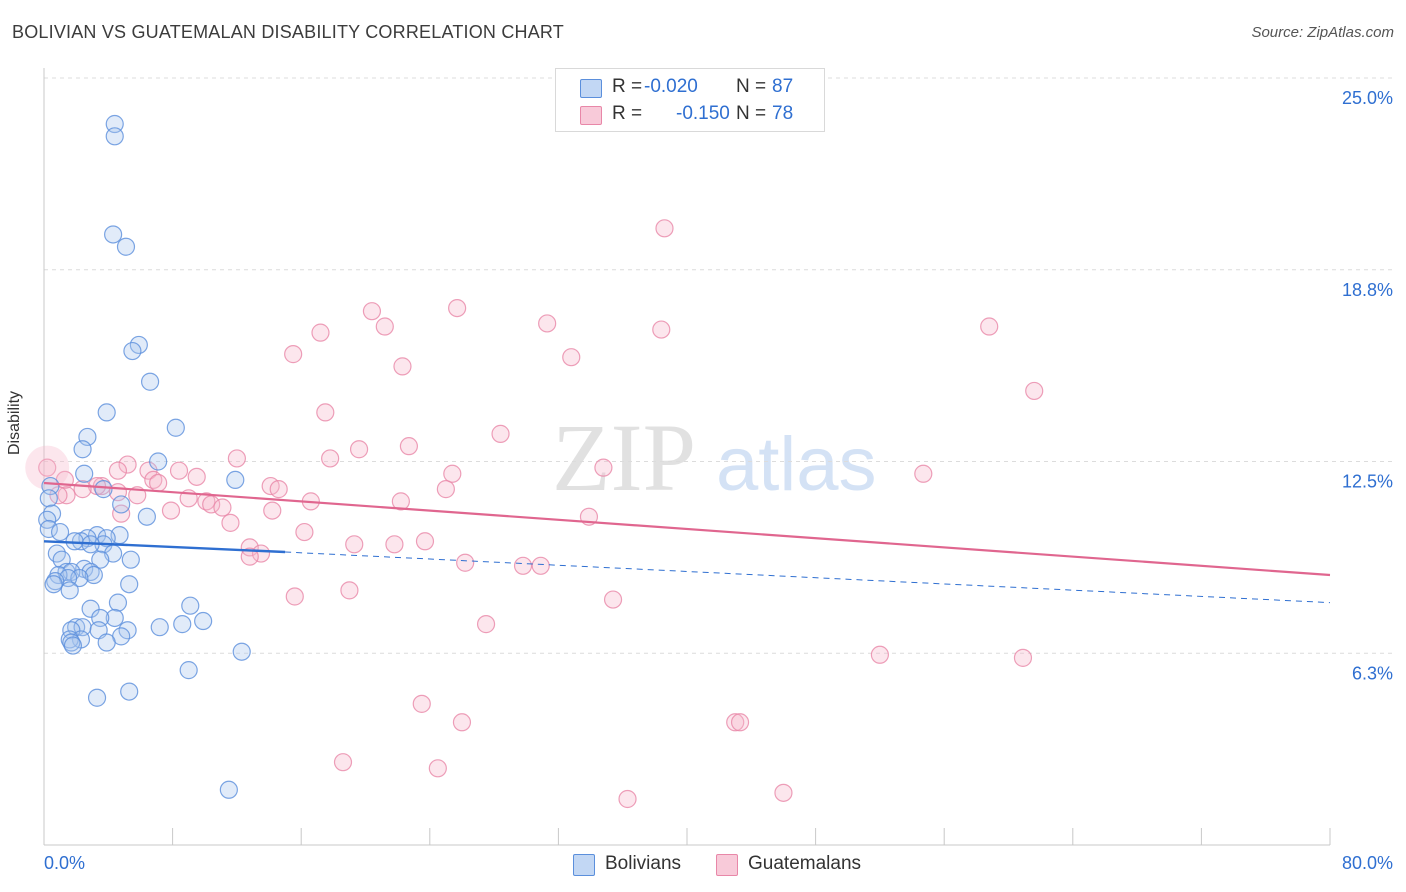  Describe the element at coordinates (64, 863) in the screenshot. I see `x-tick-label-min: 0.0%` at that location.